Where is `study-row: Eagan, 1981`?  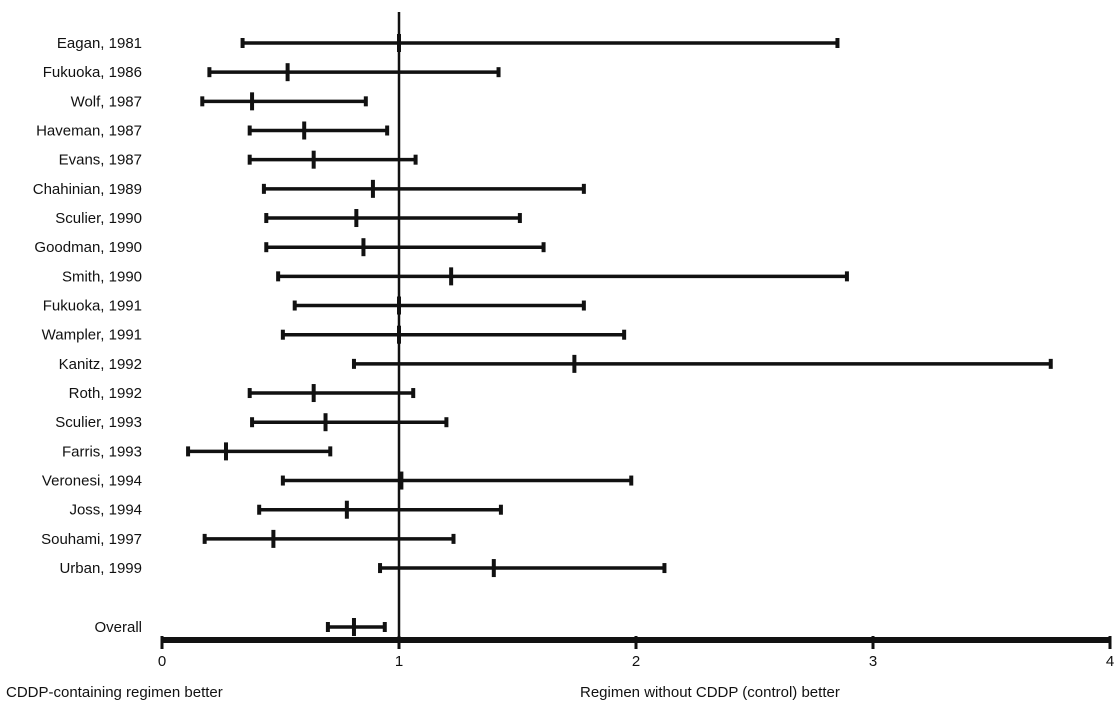 study-row: Eagan, 1981 is located at coordinates (448, 43).